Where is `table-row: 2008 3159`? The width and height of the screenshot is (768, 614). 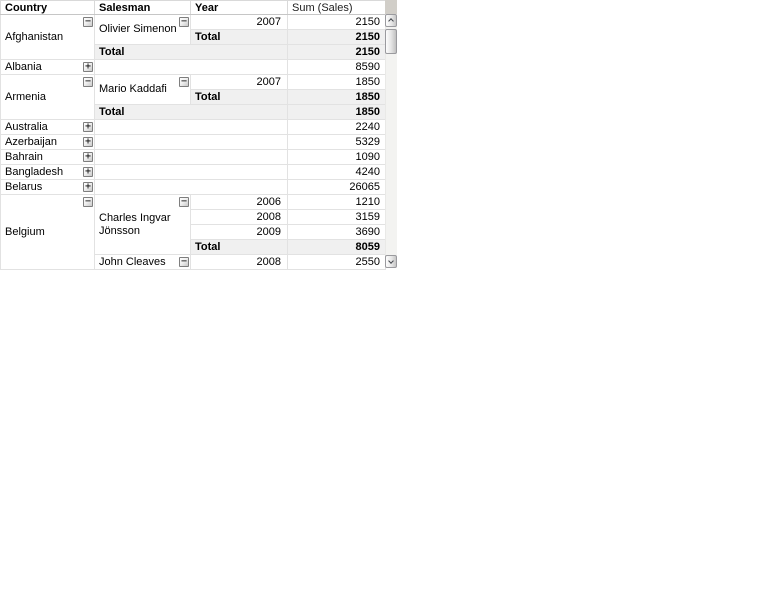
table-row: 2008 3159 is located at coordinates (193, 217).